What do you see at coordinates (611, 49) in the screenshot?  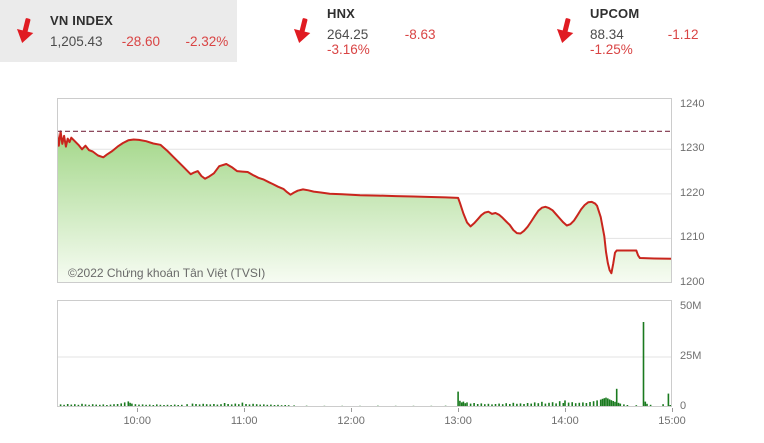 I see `index-change-pct: -1.25%` at bounding box center [611, 49].